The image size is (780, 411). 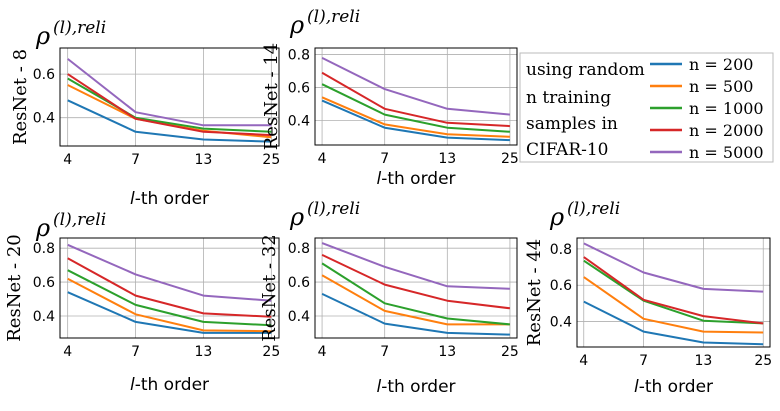 I want to click on legend-entry-n500: n = 500, so click(x=721, y=86).